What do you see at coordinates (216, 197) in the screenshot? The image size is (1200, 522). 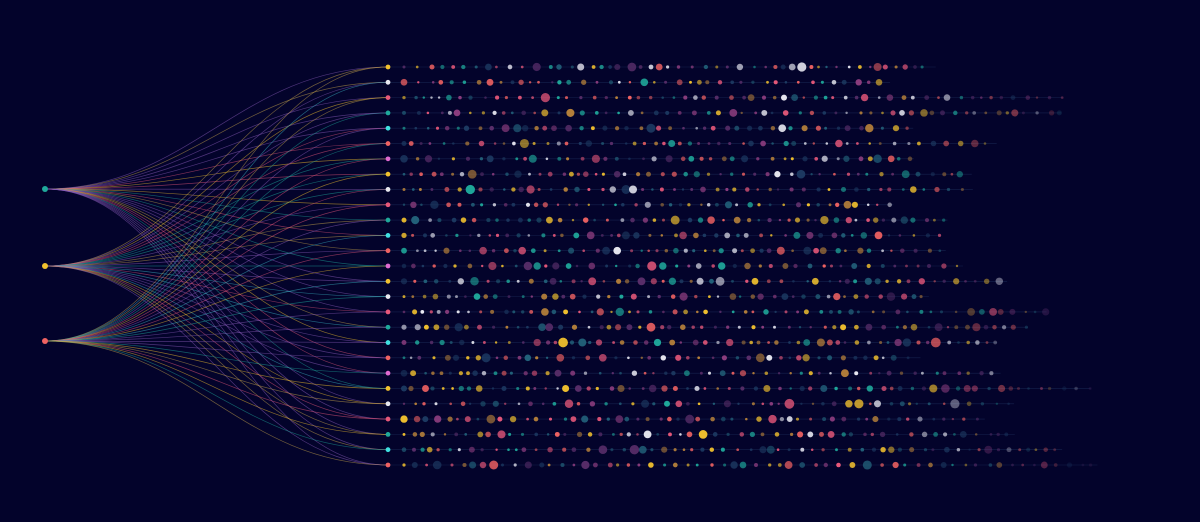 I see `connection-curve` at bounding box center [216, 197].